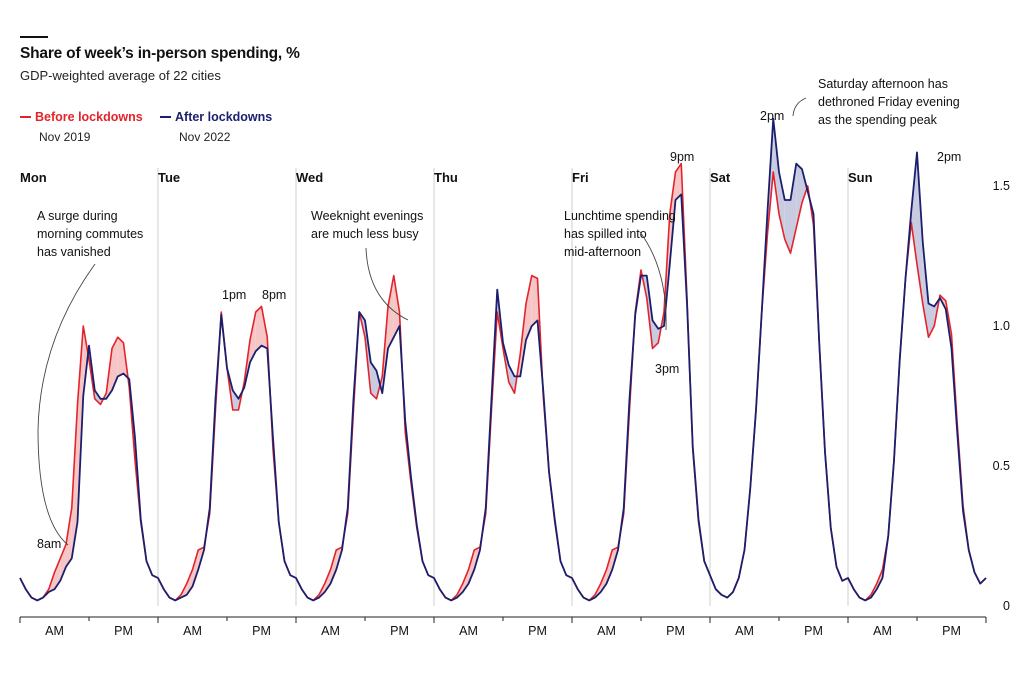 The image size is (1024, 683). Describe the element at coordinates (90, 234) in the screenshot. I see `annotation-line: morning commutes` at that location.